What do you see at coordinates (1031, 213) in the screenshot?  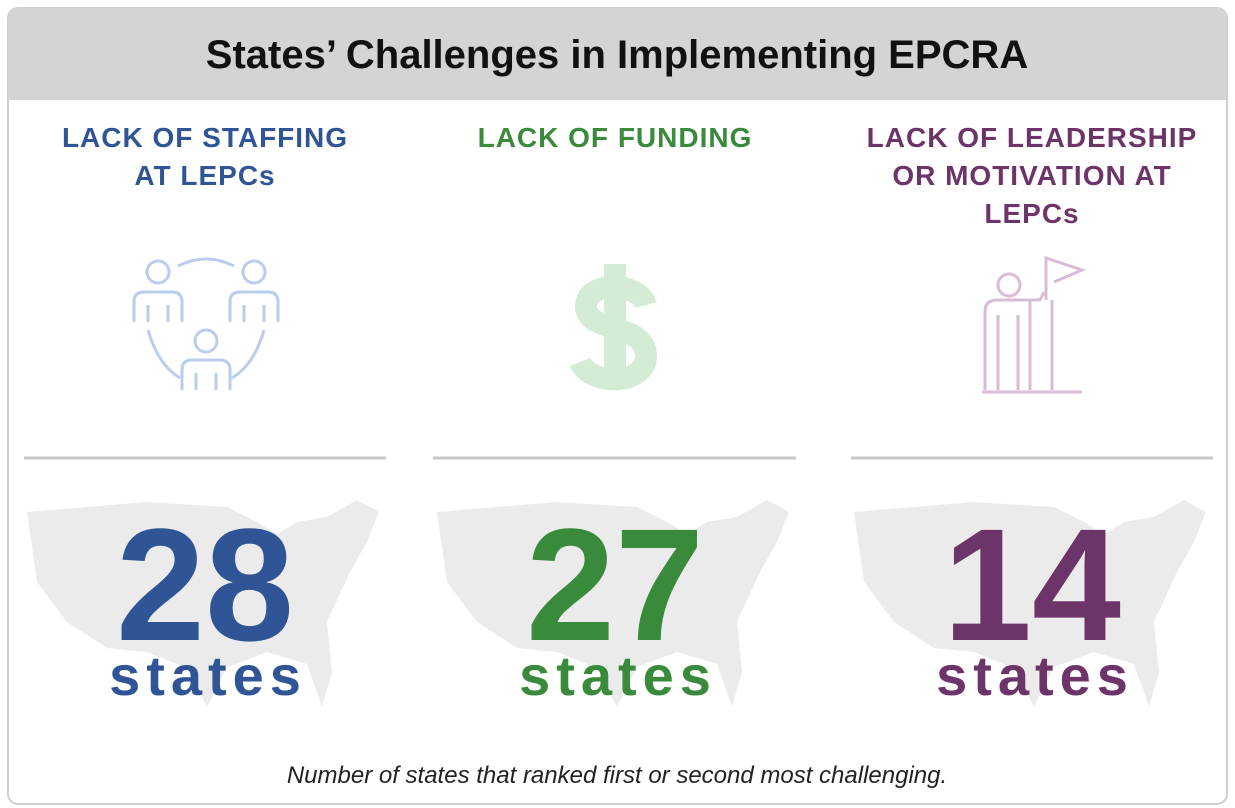 I see `column-heading: LEPCs` at bounding box center [1031, 213].